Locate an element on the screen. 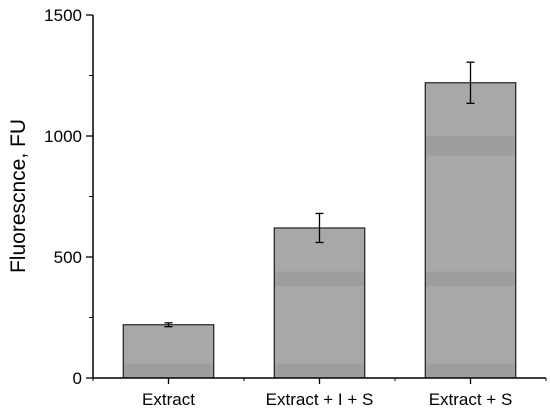 This screenshot has height=414, width=550. x-tick-label: Extract is located at coordinates (168, 399).